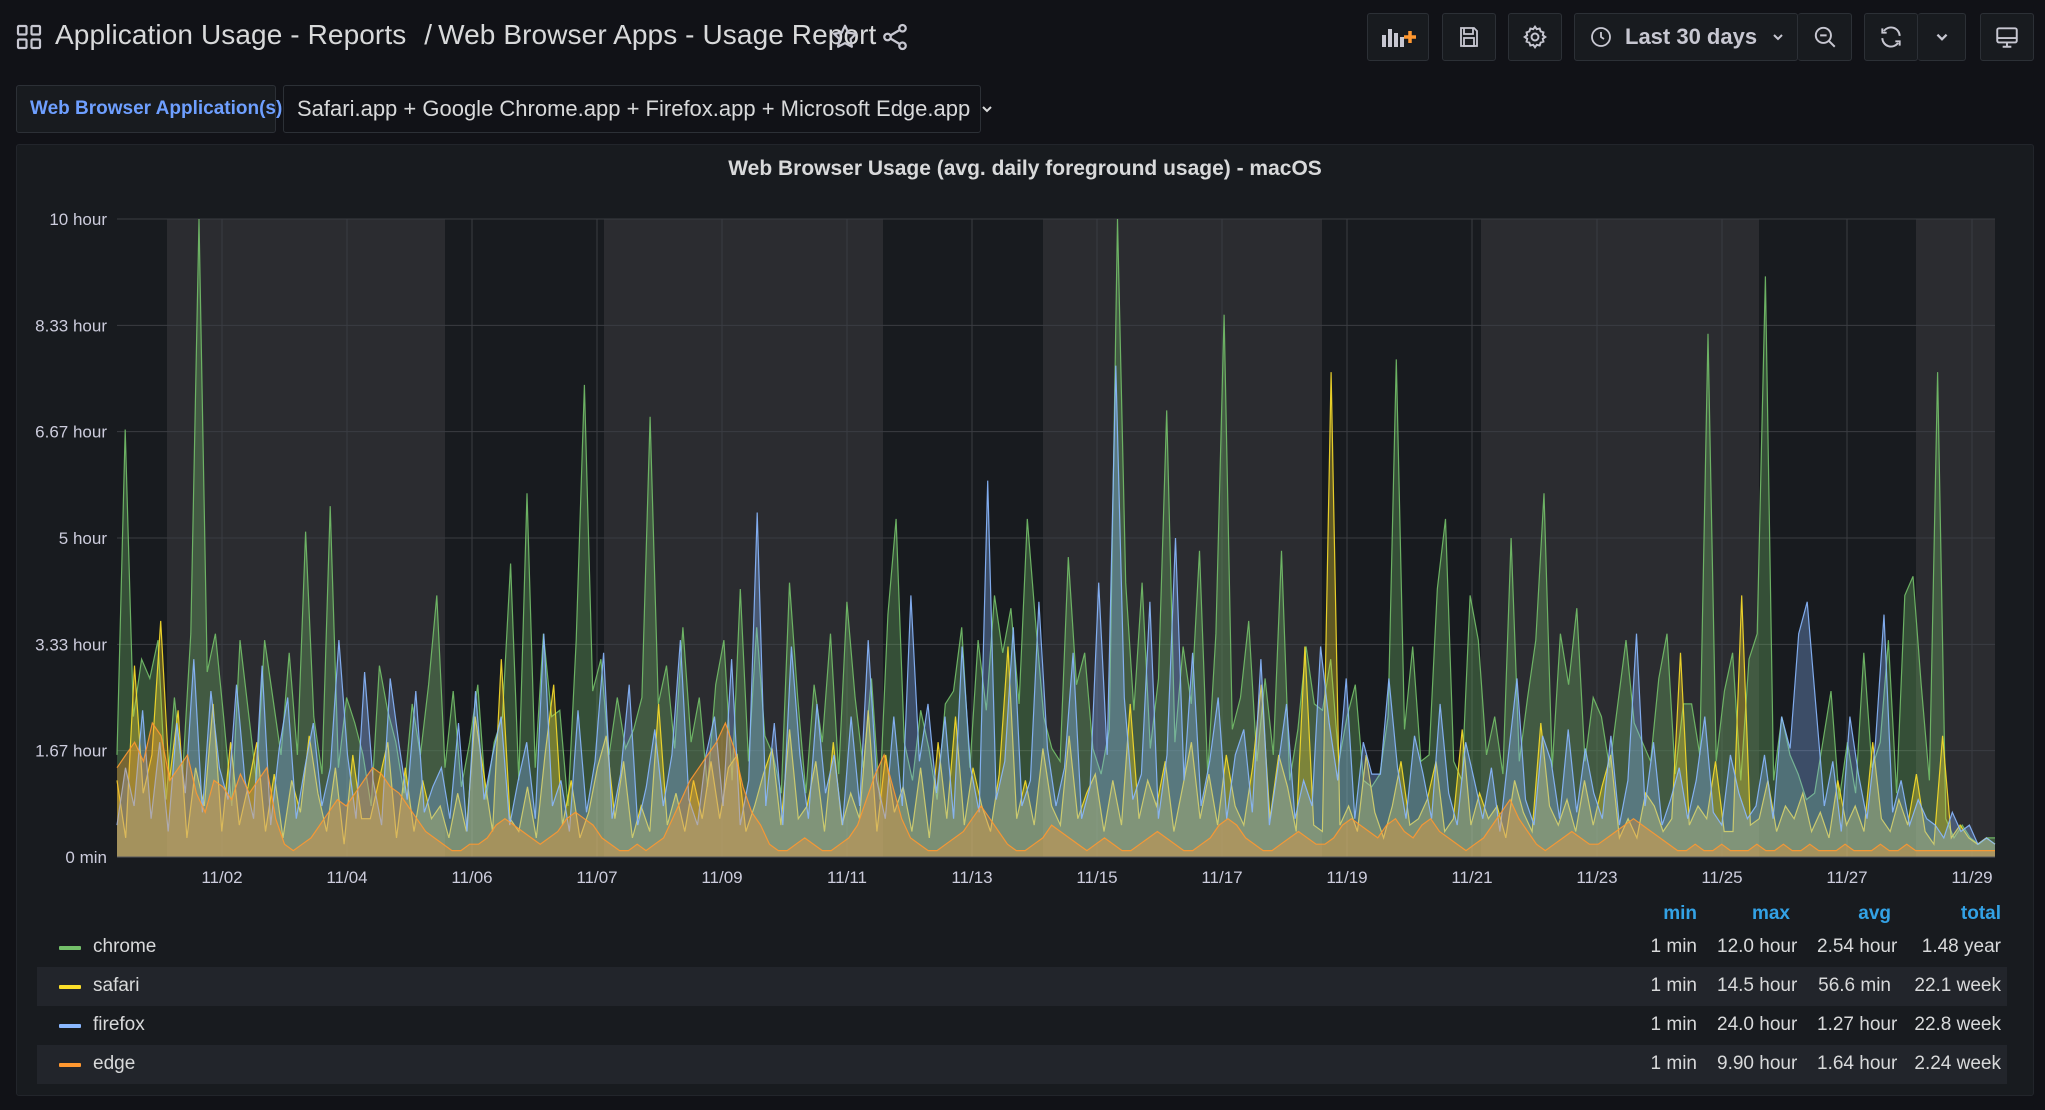 The height and width of the screenshot is (1110, 2045). Describe the element at coordinates (1680, 913) in the screenshot. I see `legend-col-min: min` at that location.